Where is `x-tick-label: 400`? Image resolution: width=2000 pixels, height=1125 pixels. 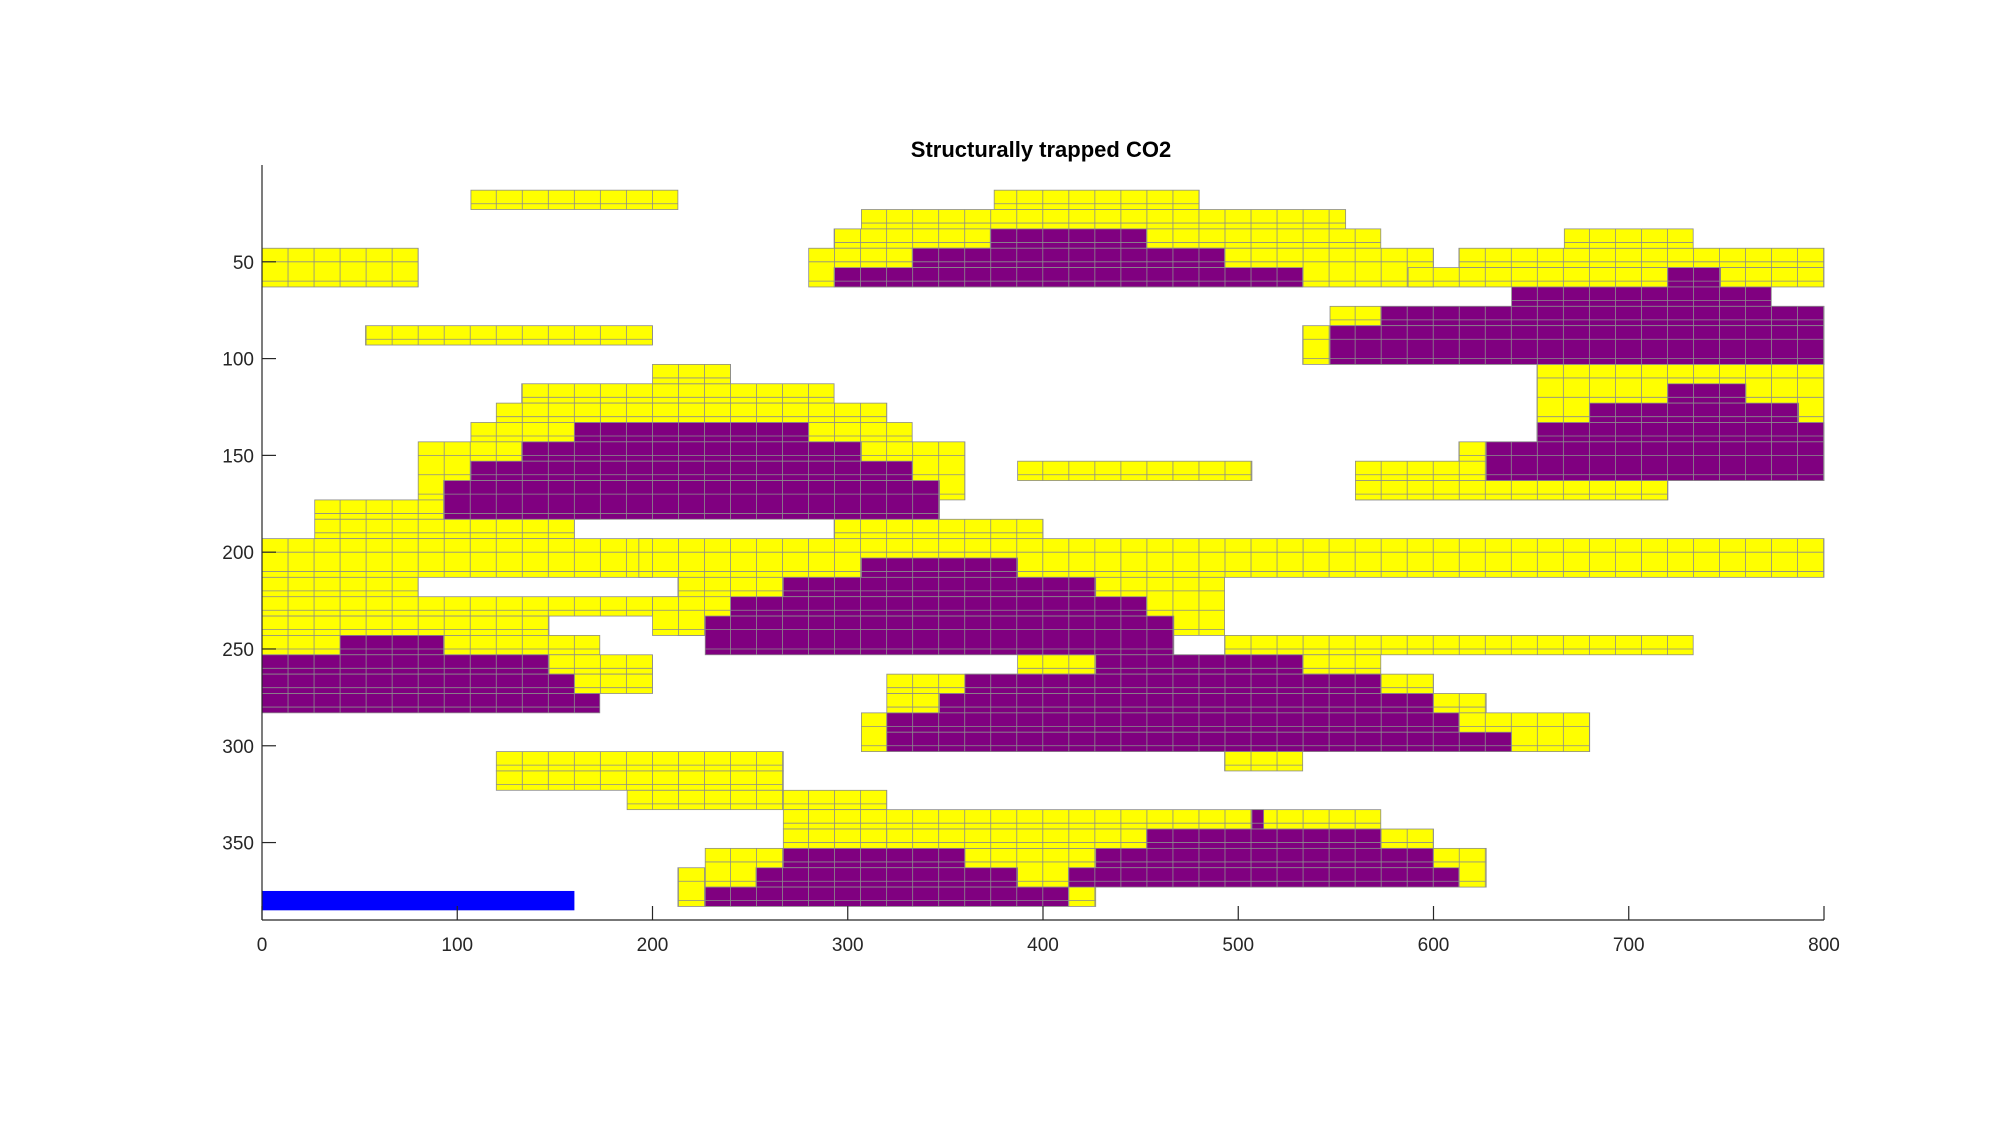
x-tick-label: 400 is located at coordinates (1043, 945).